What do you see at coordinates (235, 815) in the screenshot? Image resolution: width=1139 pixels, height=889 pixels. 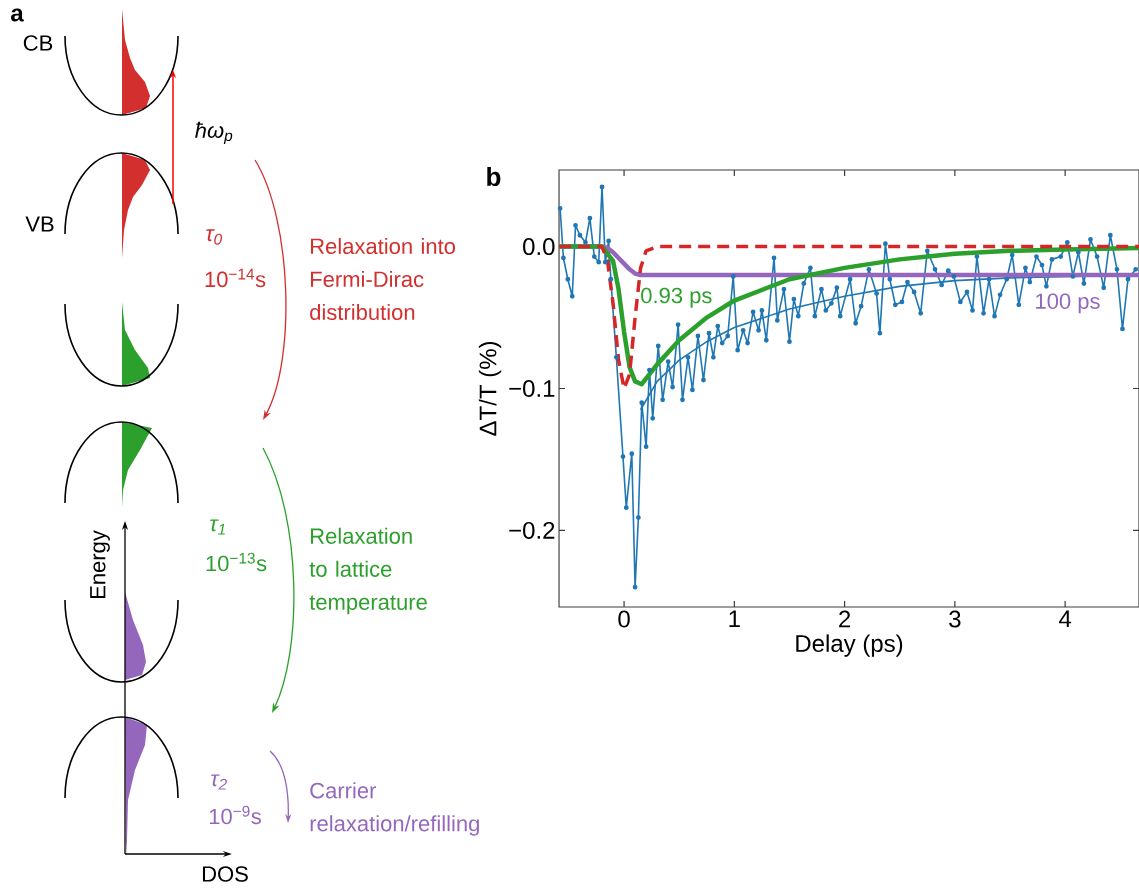 I see `text: 10$^{−9}$s` at bounding box center [235, 815].